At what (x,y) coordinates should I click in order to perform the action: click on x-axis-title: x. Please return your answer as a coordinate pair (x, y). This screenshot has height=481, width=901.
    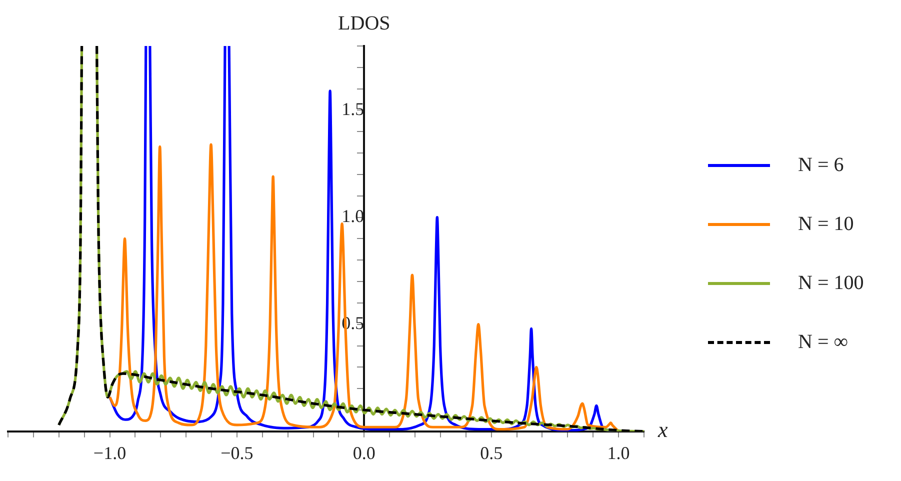
    Looking at the image, I should click on (662, 429).